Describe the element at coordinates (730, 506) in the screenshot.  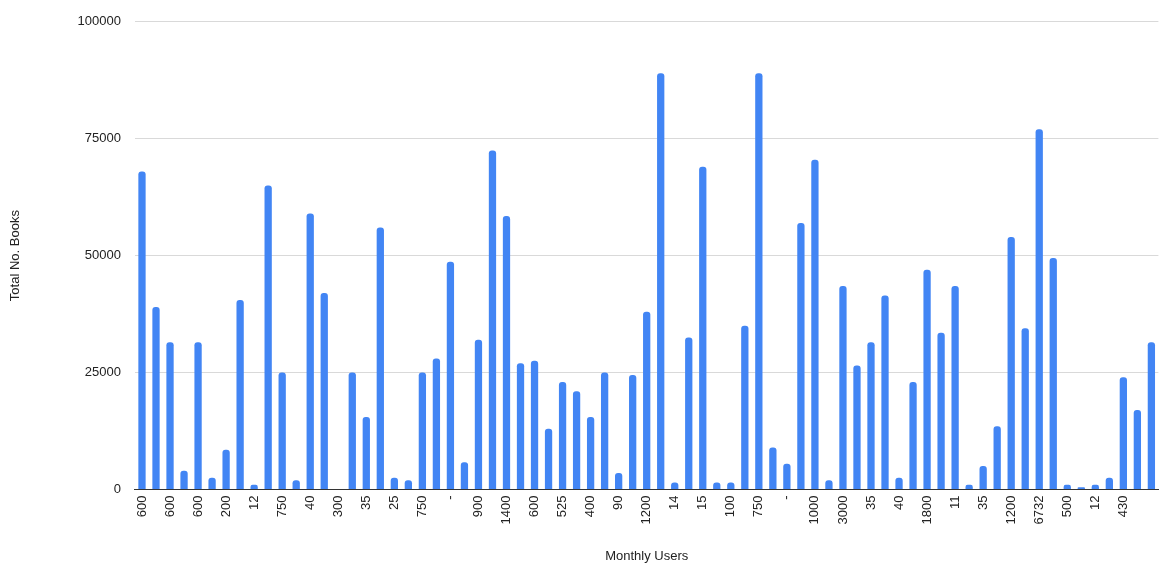
I see `x-tick-label: 100` at that location.